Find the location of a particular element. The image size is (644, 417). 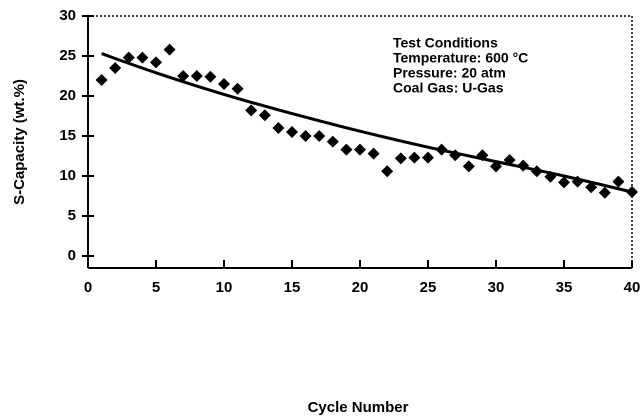

x-tick-label: 30 is located at coordinates (496, 287).